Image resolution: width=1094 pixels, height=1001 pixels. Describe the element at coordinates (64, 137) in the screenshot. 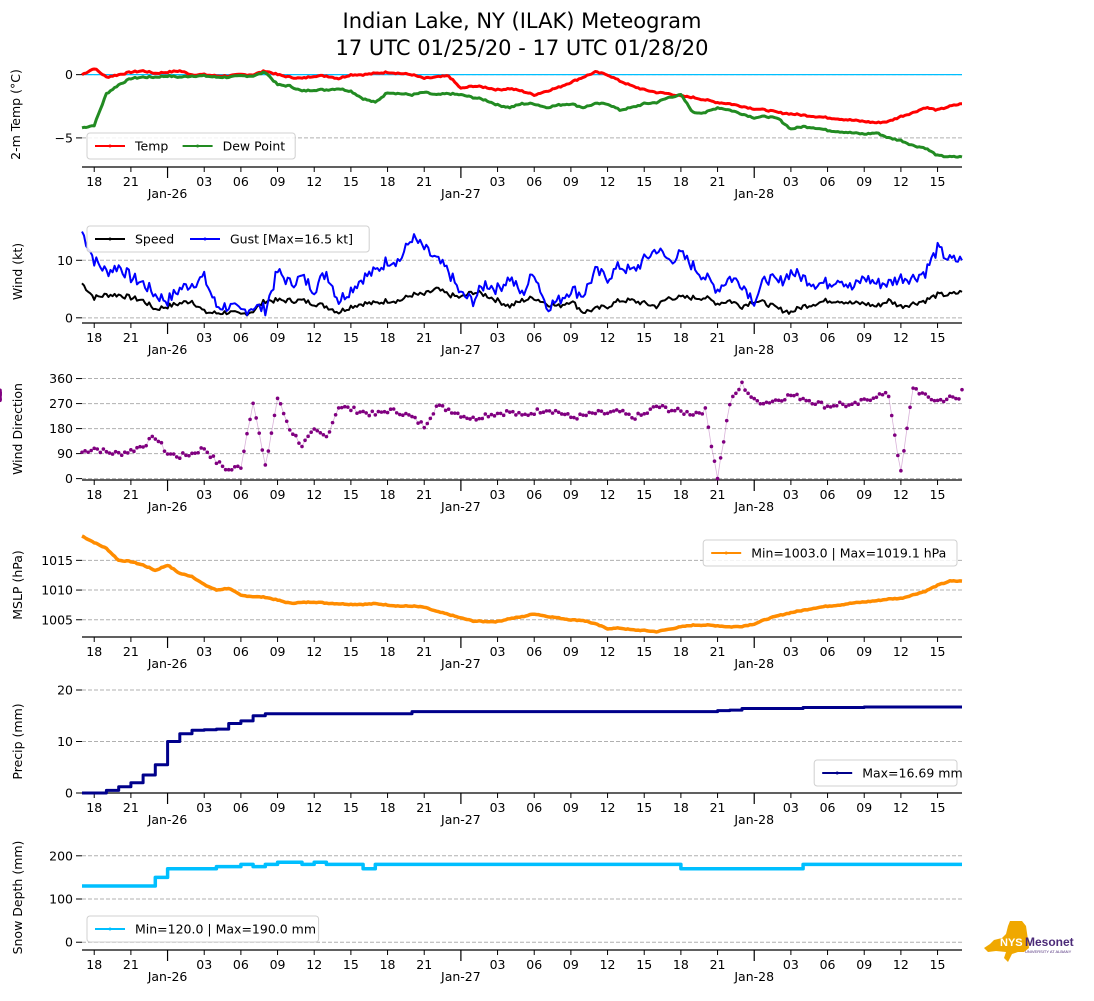

I see `y-tick-label: −5` at that location.